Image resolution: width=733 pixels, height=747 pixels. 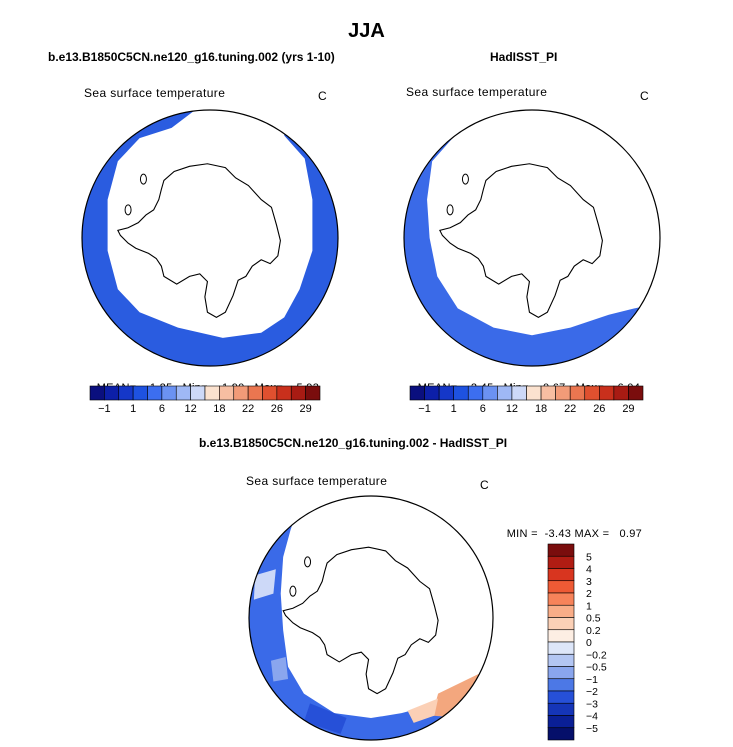 What do you see at coordinates (524, 57) in the screenshot?
I see `panel2-subtitle: HadISST_PI` at bounding box center [524, 57].